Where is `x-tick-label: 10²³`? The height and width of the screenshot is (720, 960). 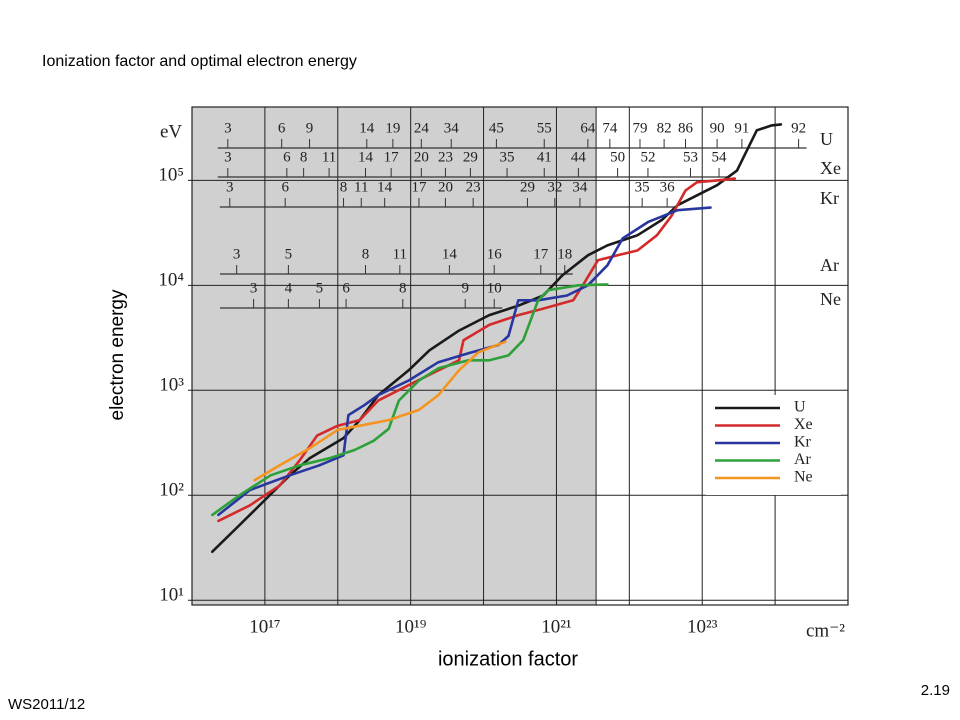
x-tick-label: 10²³ is located at coordinates (702, 626).